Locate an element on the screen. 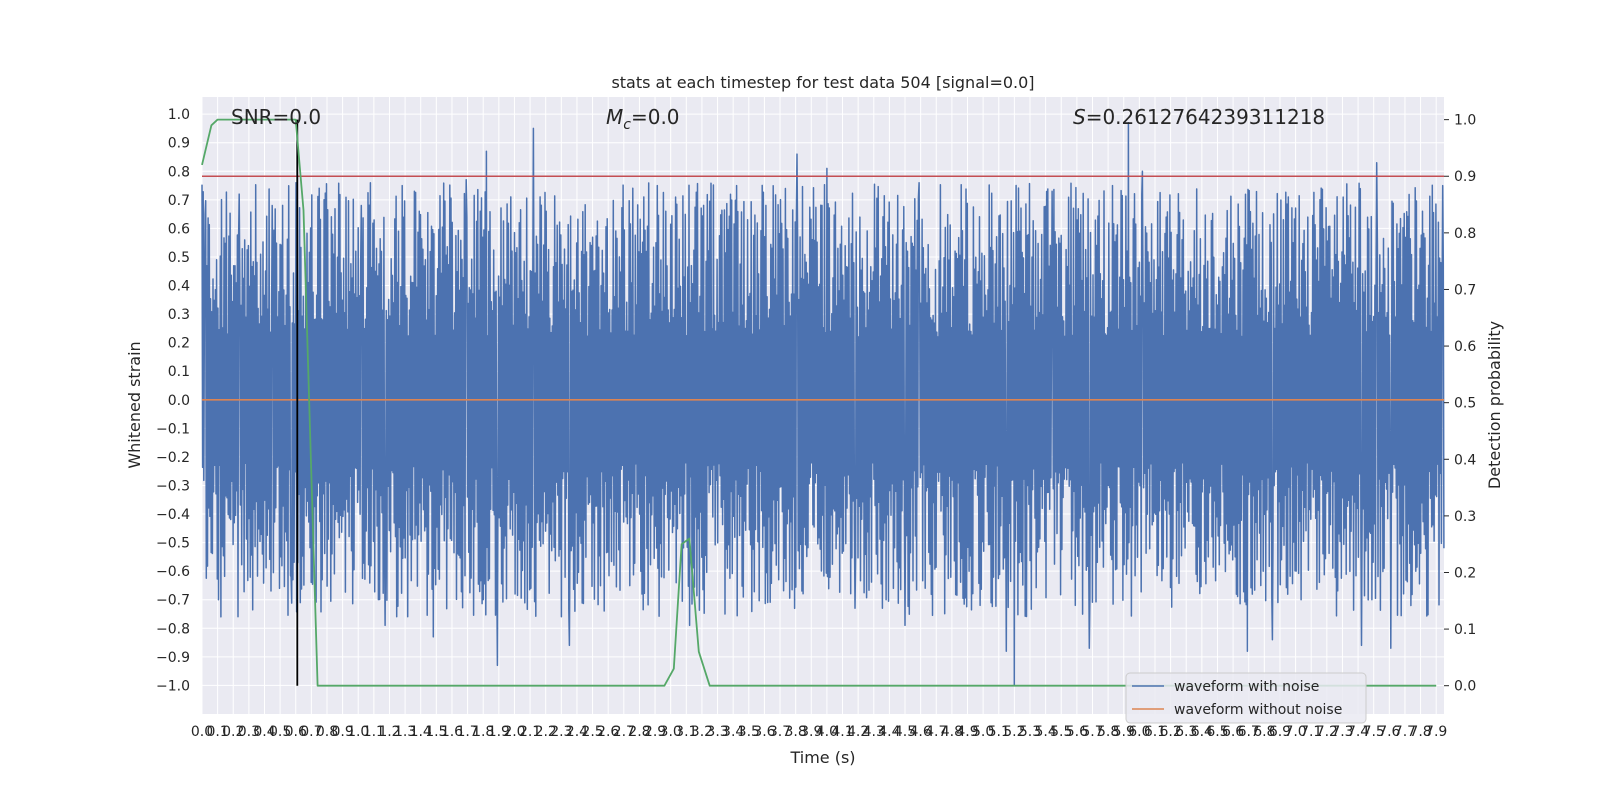  statistic-annotation: S=0.2612764239311218 is located at coordinates (1199, 117).